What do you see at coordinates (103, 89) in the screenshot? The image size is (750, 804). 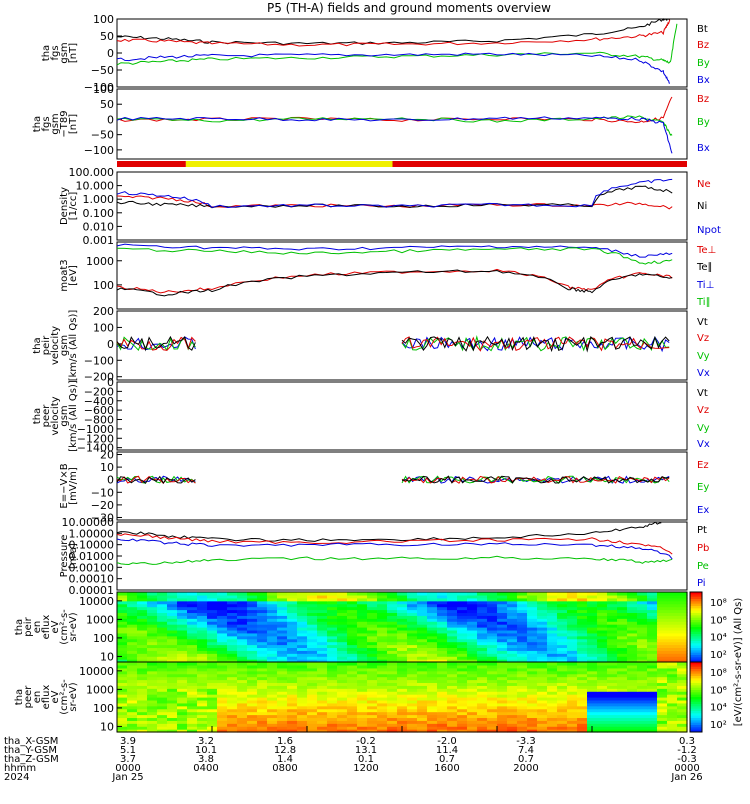 I see `y-tick-label: 100` at bounding box center [103, 89].